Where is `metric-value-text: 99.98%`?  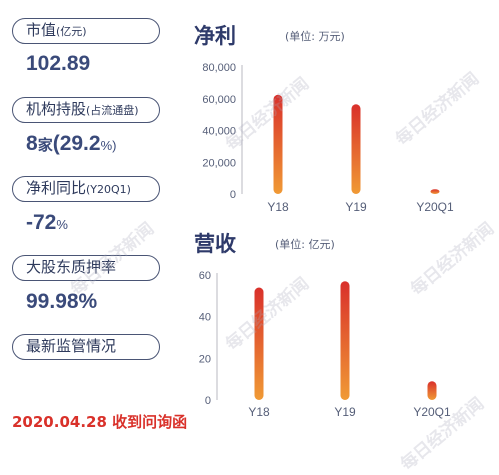
metric-value-text: 99.98% is located at coordinates (62, 301).